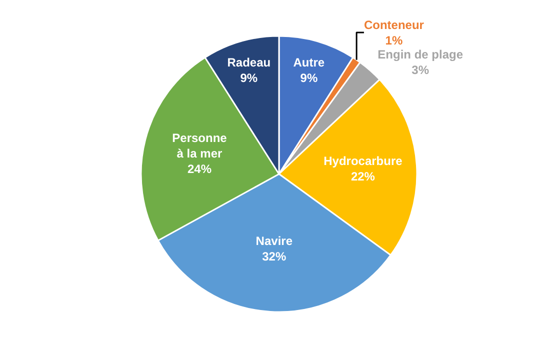  I want to click on slice-label: Engin de plage, so click(421, 54).